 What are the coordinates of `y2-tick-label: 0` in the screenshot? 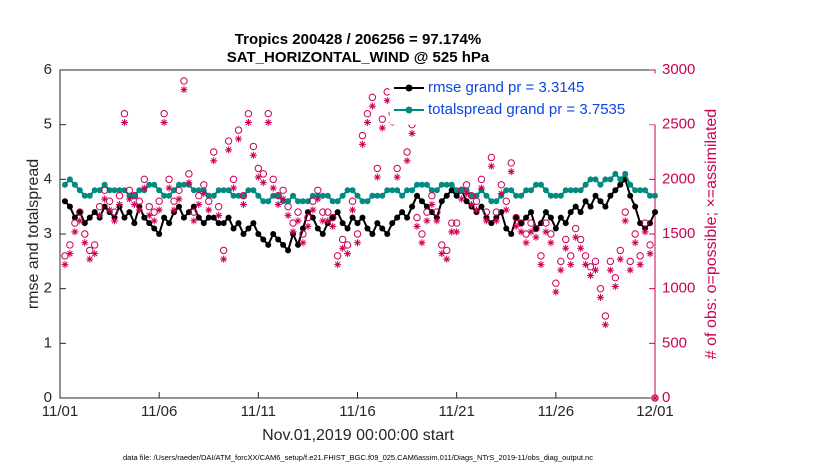 It's located at (666, 397).